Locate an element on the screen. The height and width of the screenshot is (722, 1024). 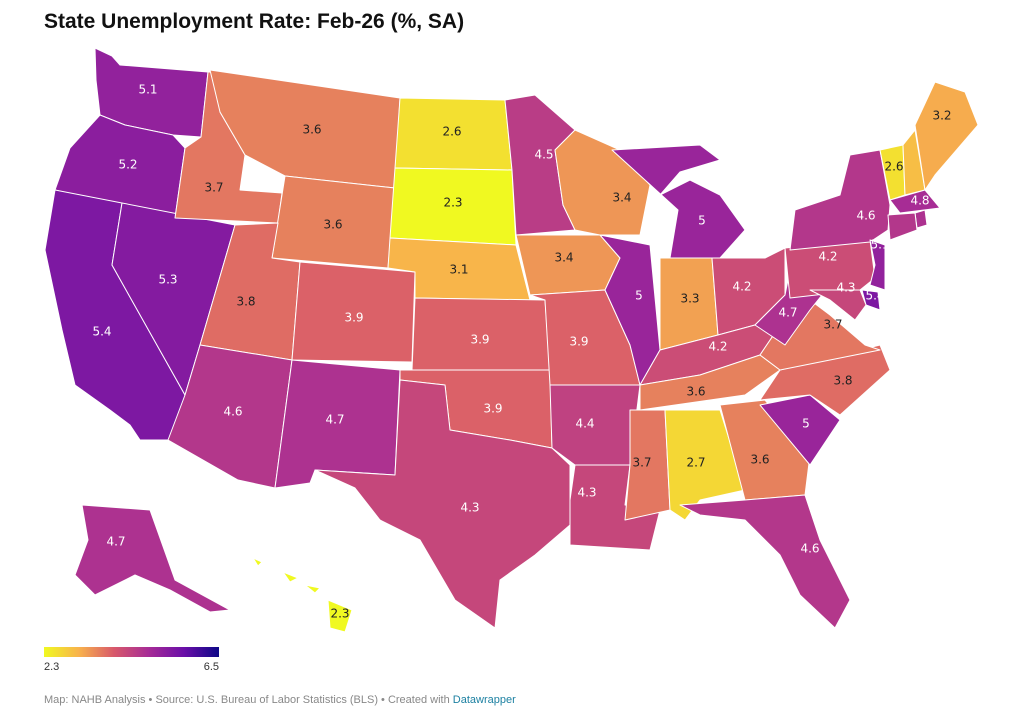
legend-gradient-bar is located at coordinates (131, 652).